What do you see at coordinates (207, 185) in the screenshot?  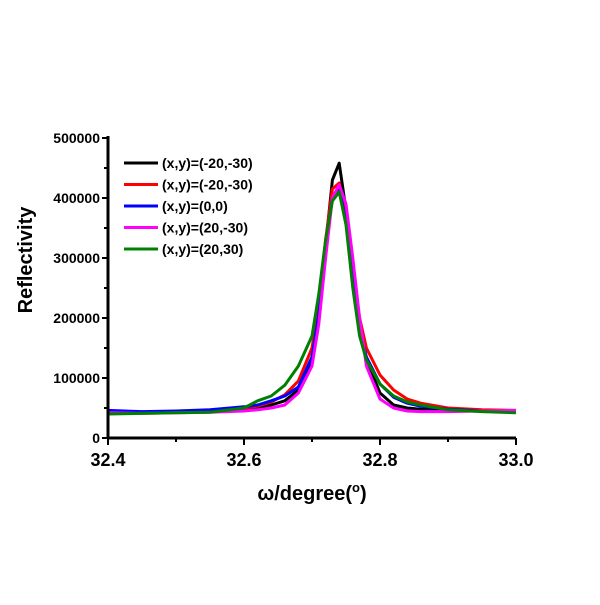 I see `legend-label-1: (x,y)=(-20,-30)` at bounding box center [207, 185].